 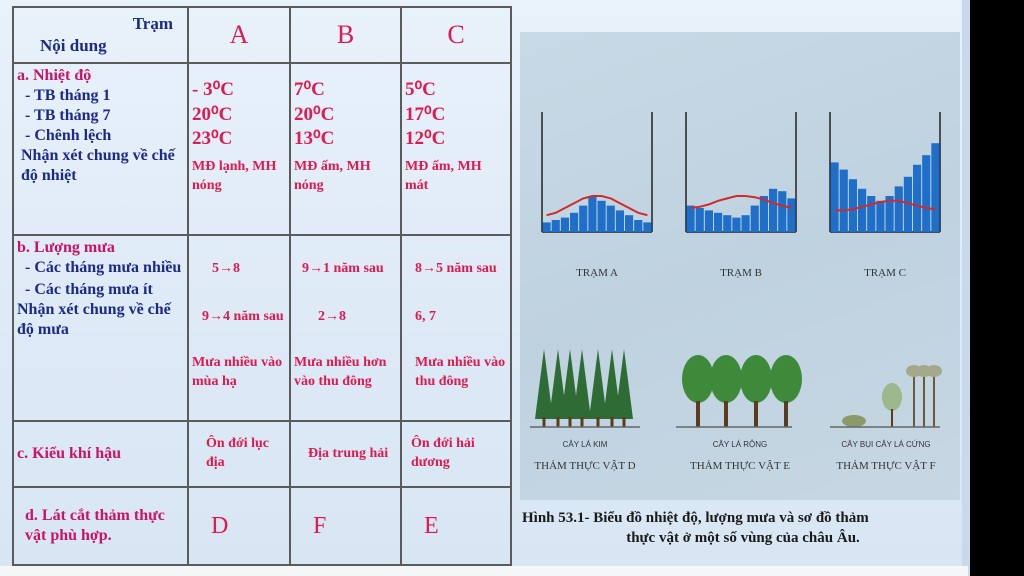 I want to click on temp-range-b: 13⁰C, so click(x=314, y=139).